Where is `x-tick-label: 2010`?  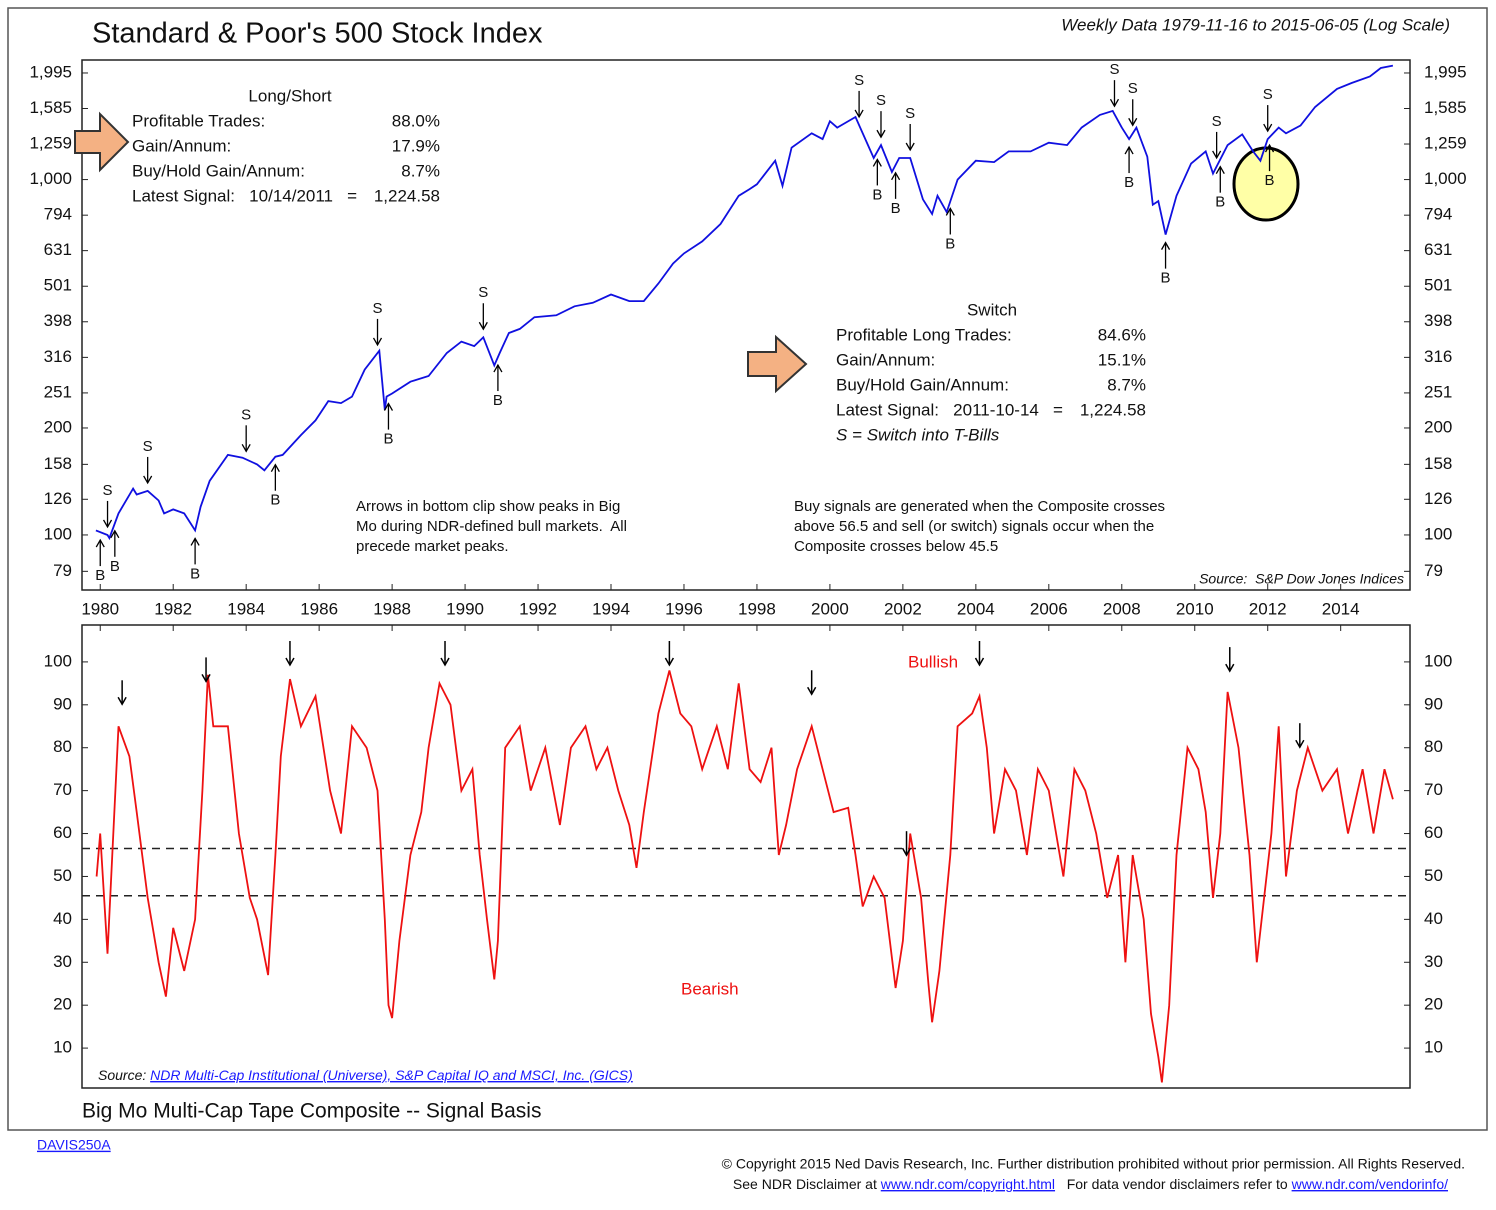
x-tick-label: 2010 is located at coordinates (1195, 608).